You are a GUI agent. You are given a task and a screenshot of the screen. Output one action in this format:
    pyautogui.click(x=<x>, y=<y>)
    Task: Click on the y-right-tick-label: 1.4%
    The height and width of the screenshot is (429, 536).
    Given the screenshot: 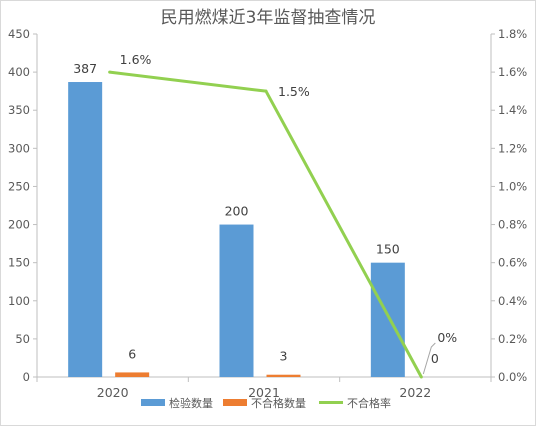 What is the action you would take?
    pyautogui.click(x=512, y=110)
    